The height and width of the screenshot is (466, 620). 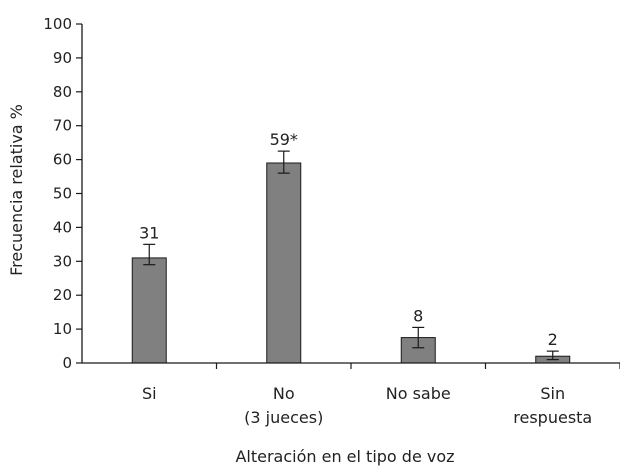 What do you see at coordinates (149, 232) in the screenshot?
I see `data-label: 31` at bounding box center [149, 232].